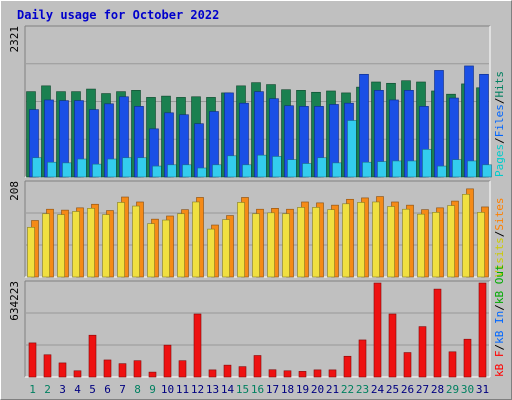 Image resolution: width=512 pixels, height=400 pixels. What do you see at coordinates (14, 301) in the screenshot?
I see `y-max-label: 634223` at bounding box center [14, 301].